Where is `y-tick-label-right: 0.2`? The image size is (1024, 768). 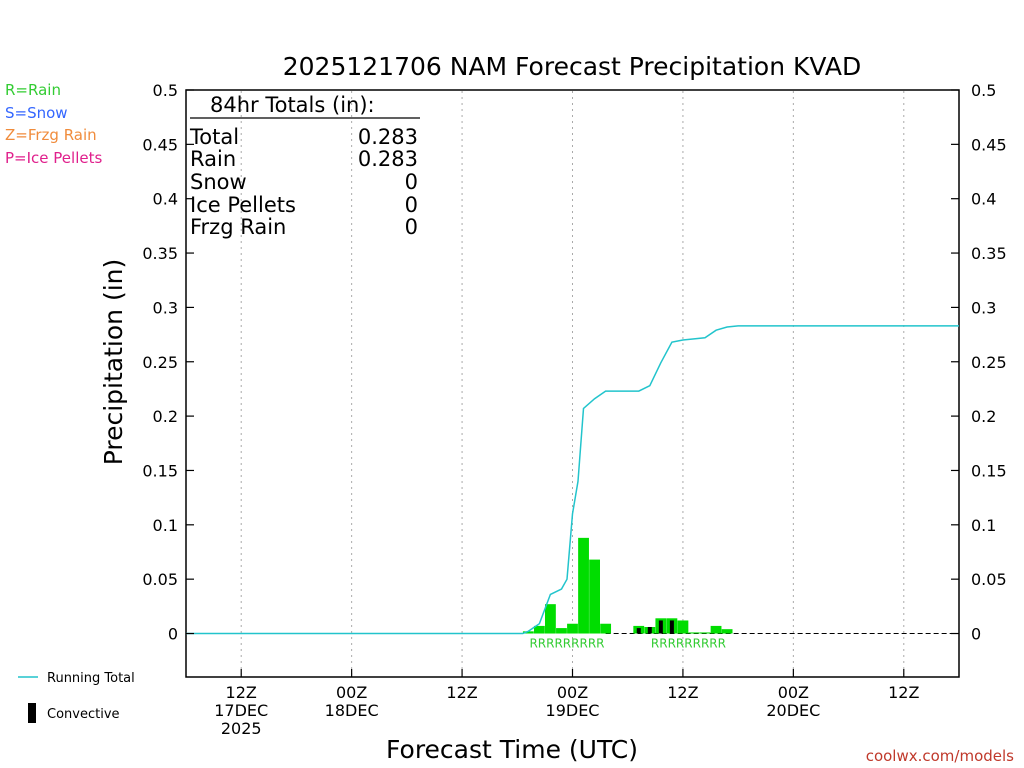 y-tick-label-right: 0.2 is located at coordinates (983, 416).